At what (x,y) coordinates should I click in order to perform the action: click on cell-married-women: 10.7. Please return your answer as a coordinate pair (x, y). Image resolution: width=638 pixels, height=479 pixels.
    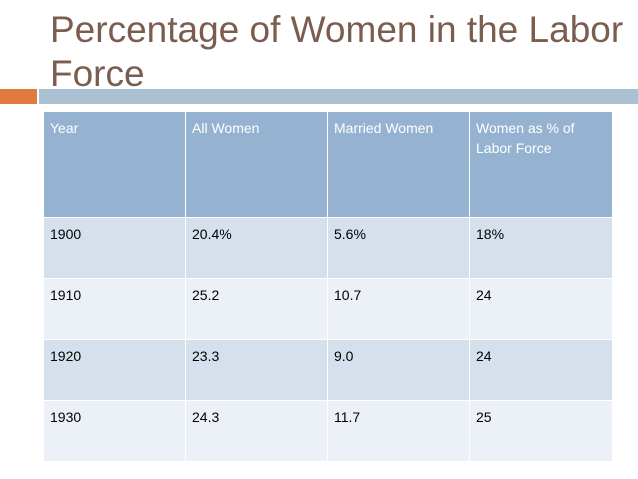
    Looking at the image, I should click on (398, 309).